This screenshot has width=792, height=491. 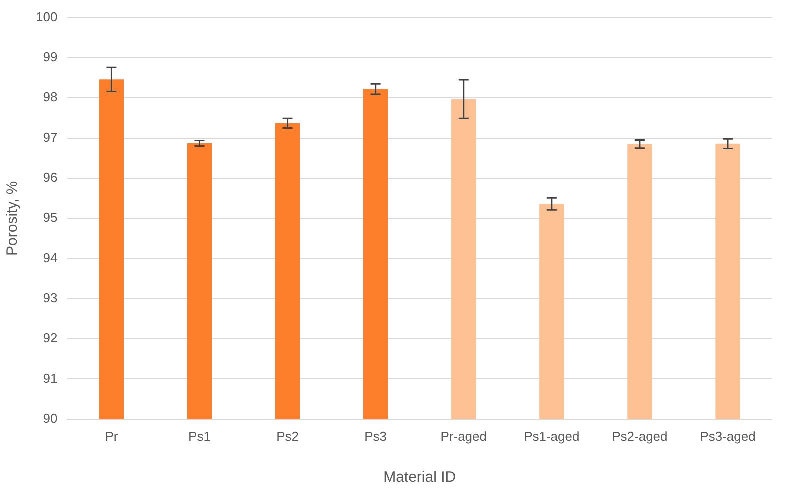 I want to click on y-tick-label: 94, so click(x=50, y=258).